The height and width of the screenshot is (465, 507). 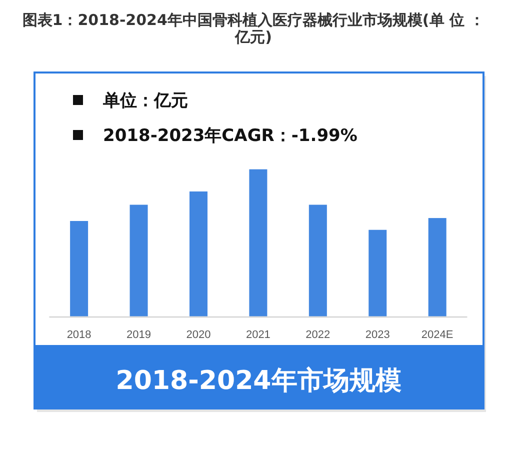 What do you see at coordinates (230, 136) in the screenshot?
I see `text: 2018-2023年CAGR：-1.99%` at bounding box center [230, 136].